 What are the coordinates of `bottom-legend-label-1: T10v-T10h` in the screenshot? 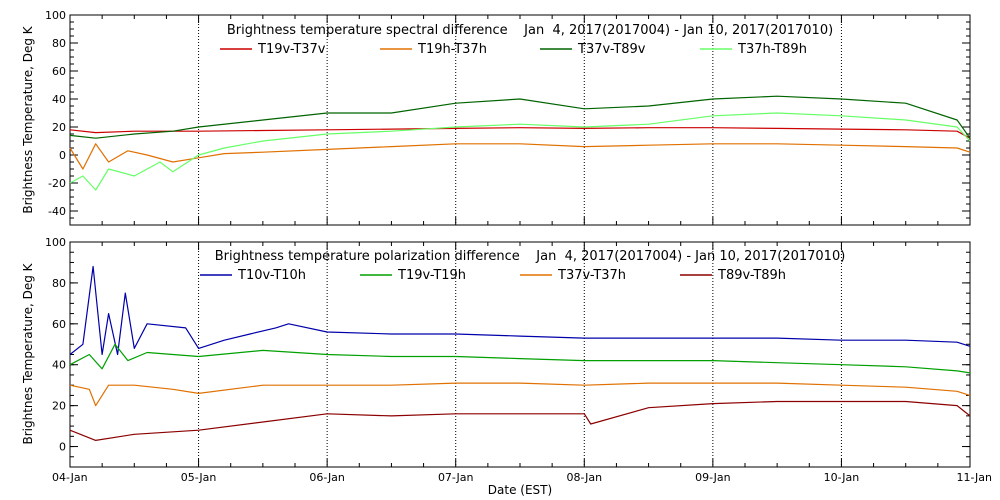 It's located at (271, 275).